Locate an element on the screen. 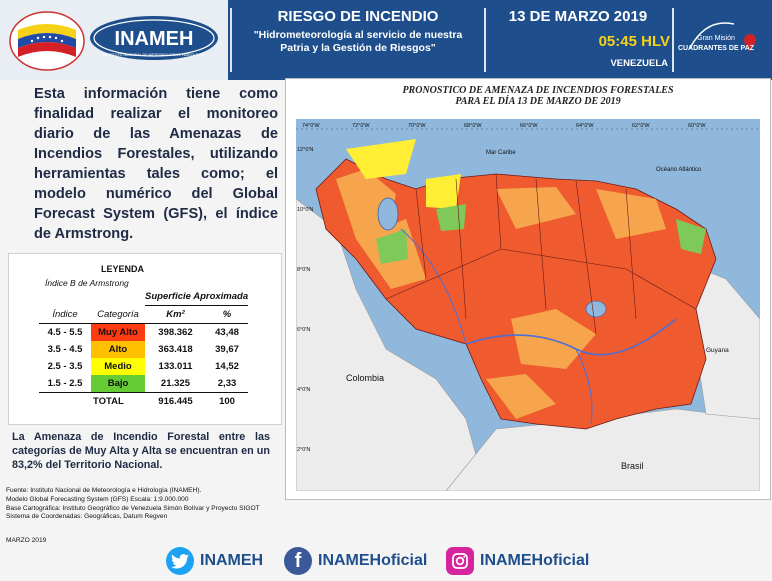 The image size is (772, 581). map-title-line2: PARA EL DÍA 13 DE MARZO DE 2019 is located at coordinates (538, 101).